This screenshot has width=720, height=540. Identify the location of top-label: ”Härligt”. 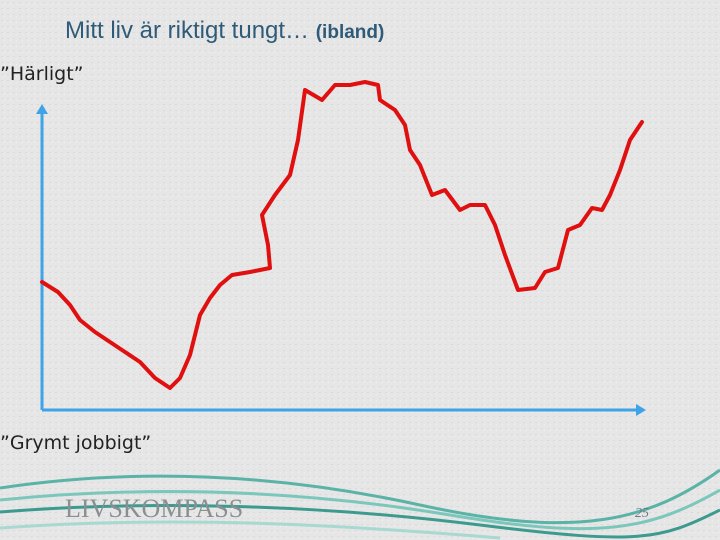
(42, 74).